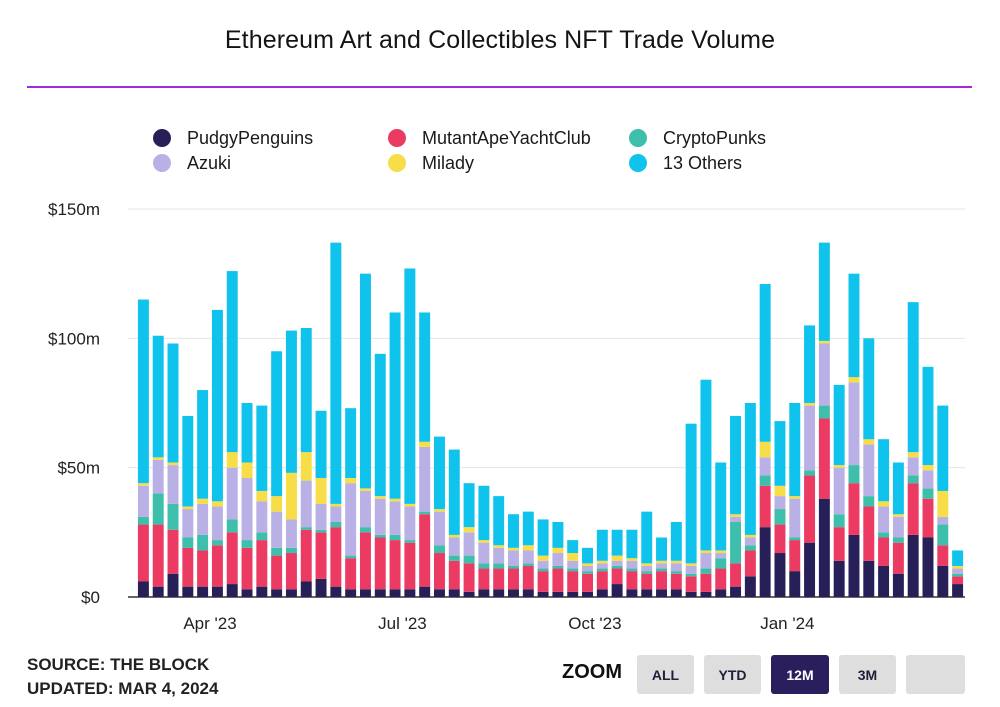 The height and width of the screenshot is (707, 1000). I want to click on updated-note: UPDATED: MAR 4, 2024, so click(123, 688).